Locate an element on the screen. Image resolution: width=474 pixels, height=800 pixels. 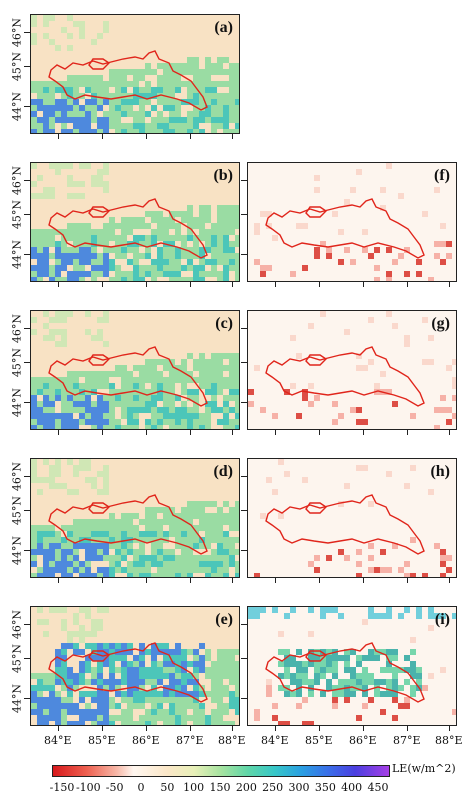
panel-label: (c) is located at coordinates (224, 323).